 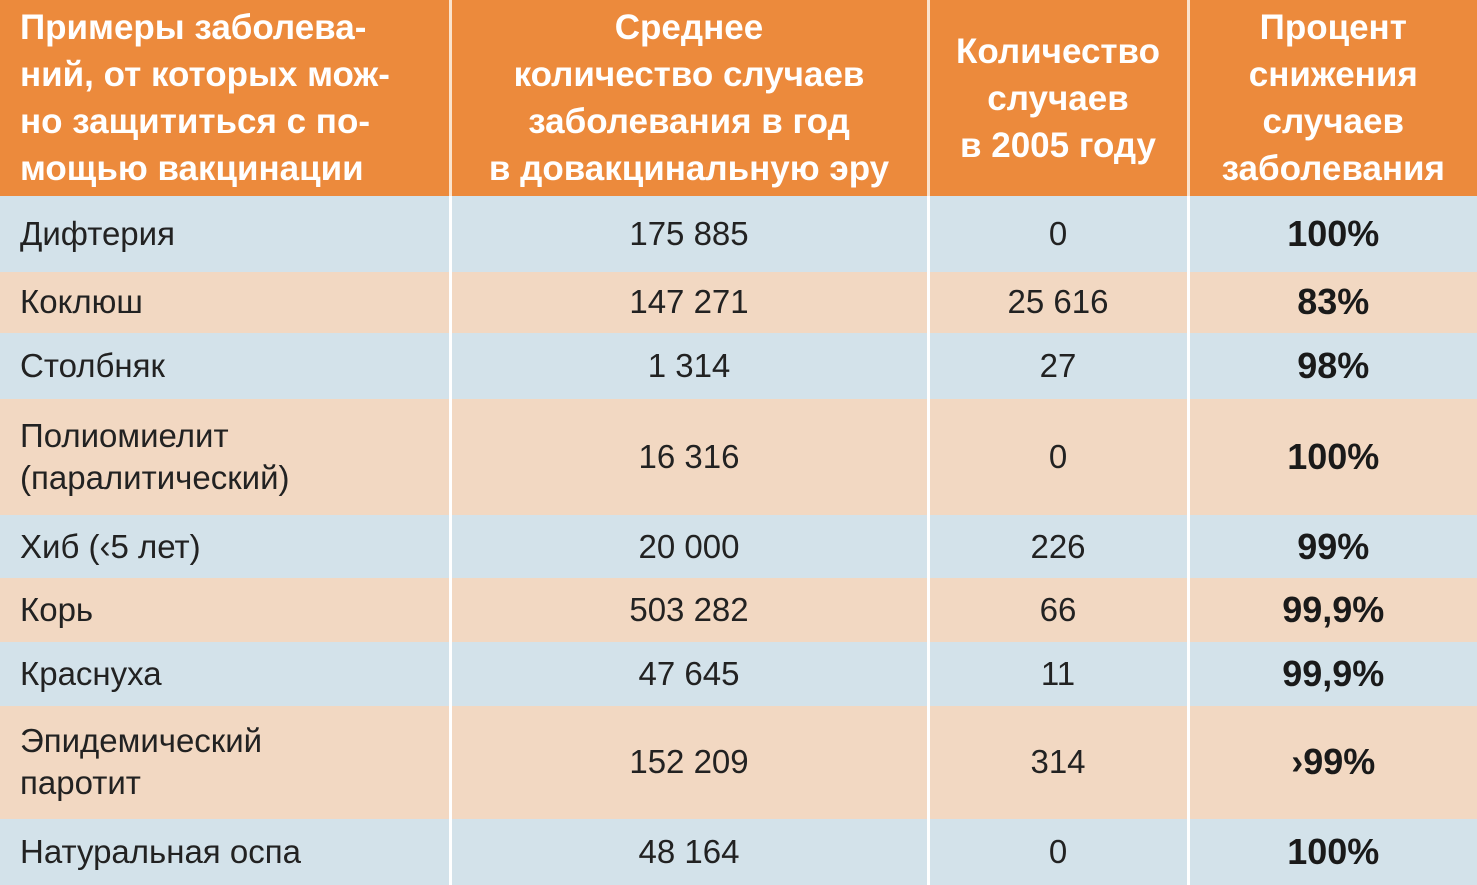 I want to click on text-line: снижения, so click(x=1333, y=74).